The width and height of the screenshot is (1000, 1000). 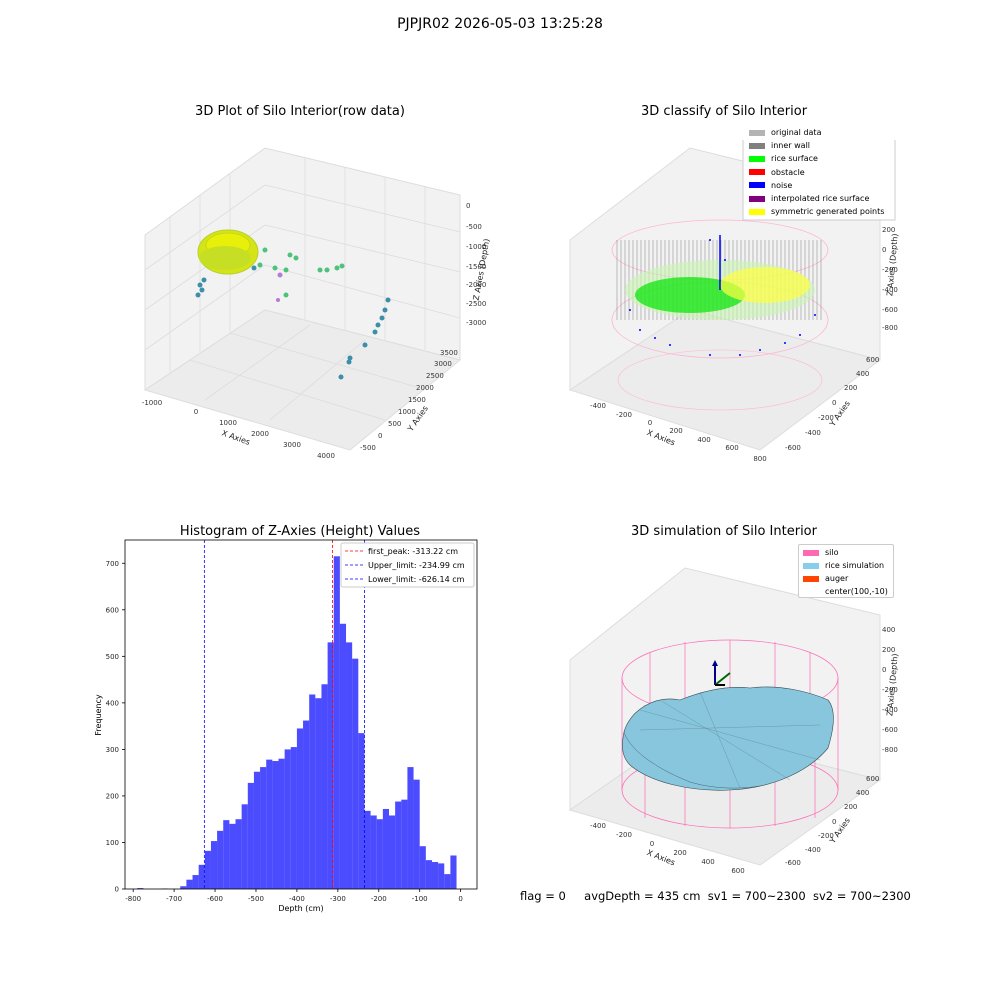 I want to click on legend-item-rice-simulation: rice simulation, so click(x=848, y=565).